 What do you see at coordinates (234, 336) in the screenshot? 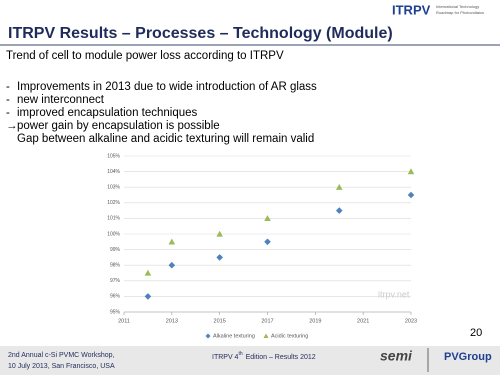
I see `legend-label: Alkaline texturing` at bounding box center [234, 336].